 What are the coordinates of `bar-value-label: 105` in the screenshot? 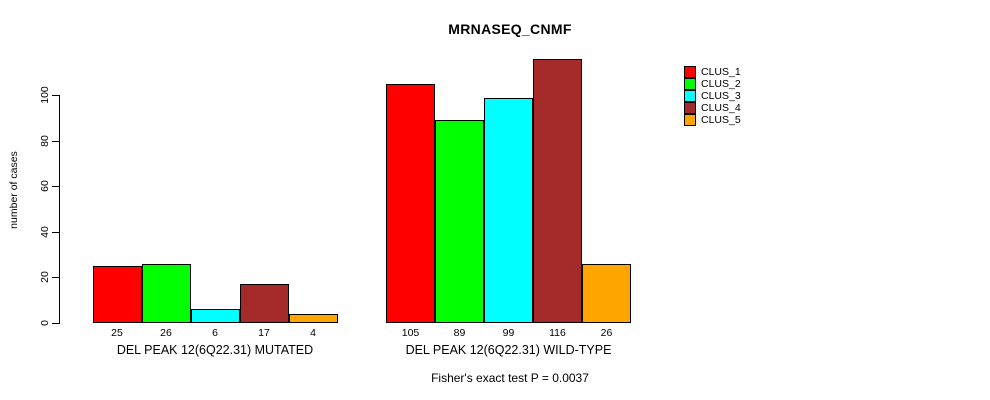 It's located at (410, 333).